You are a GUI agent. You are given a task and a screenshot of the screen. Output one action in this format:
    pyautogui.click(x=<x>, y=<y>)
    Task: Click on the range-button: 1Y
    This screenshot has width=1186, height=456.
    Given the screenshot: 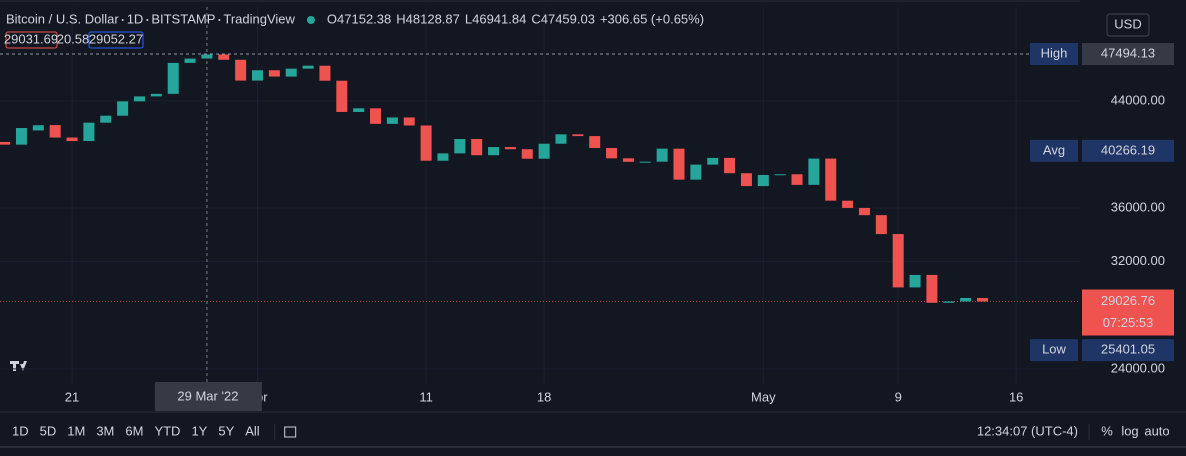 What is the action you would take?
    pyautogui.click(x=199, y=430)
    